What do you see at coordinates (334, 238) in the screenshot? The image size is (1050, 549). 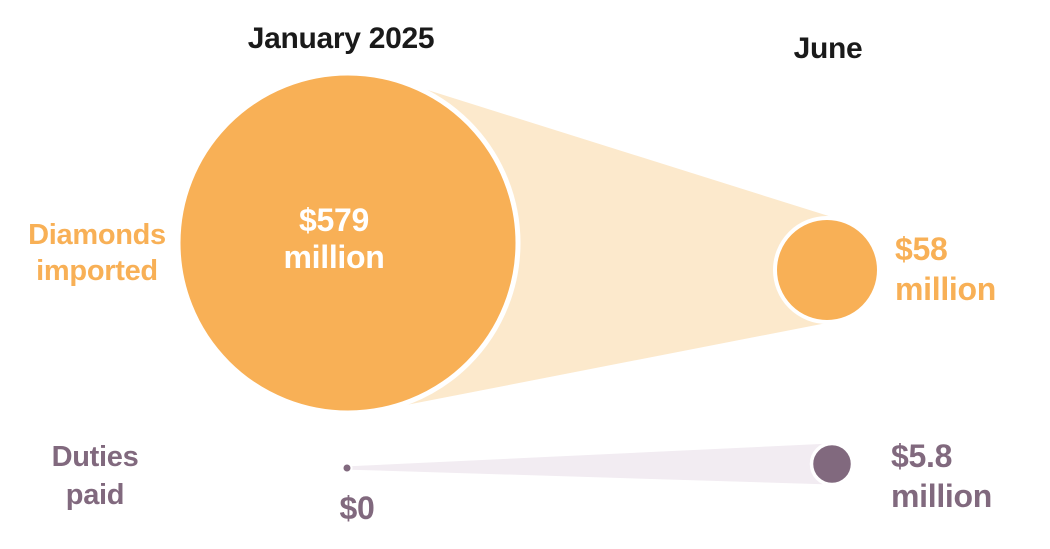 I see `value-label-diamonds-january: $579 million` at bounding box center [334, 238].